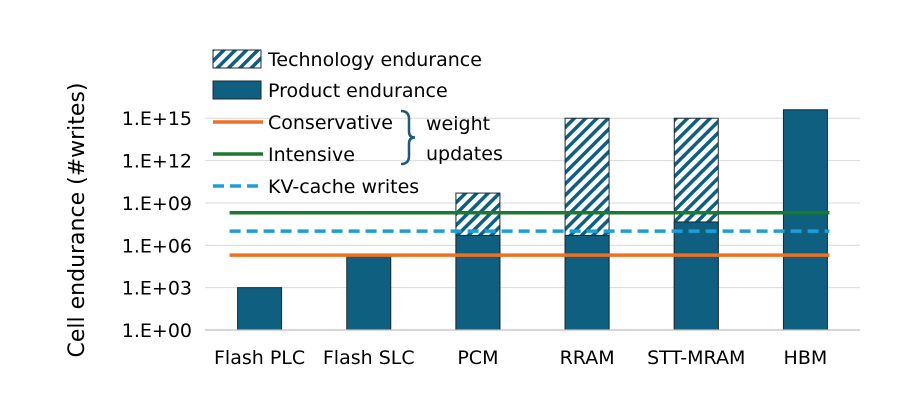 Image resolution: width=904 pixels, height=405 pixels. I want to click on x-tick-label: Flash SLC, so click(369, 358).